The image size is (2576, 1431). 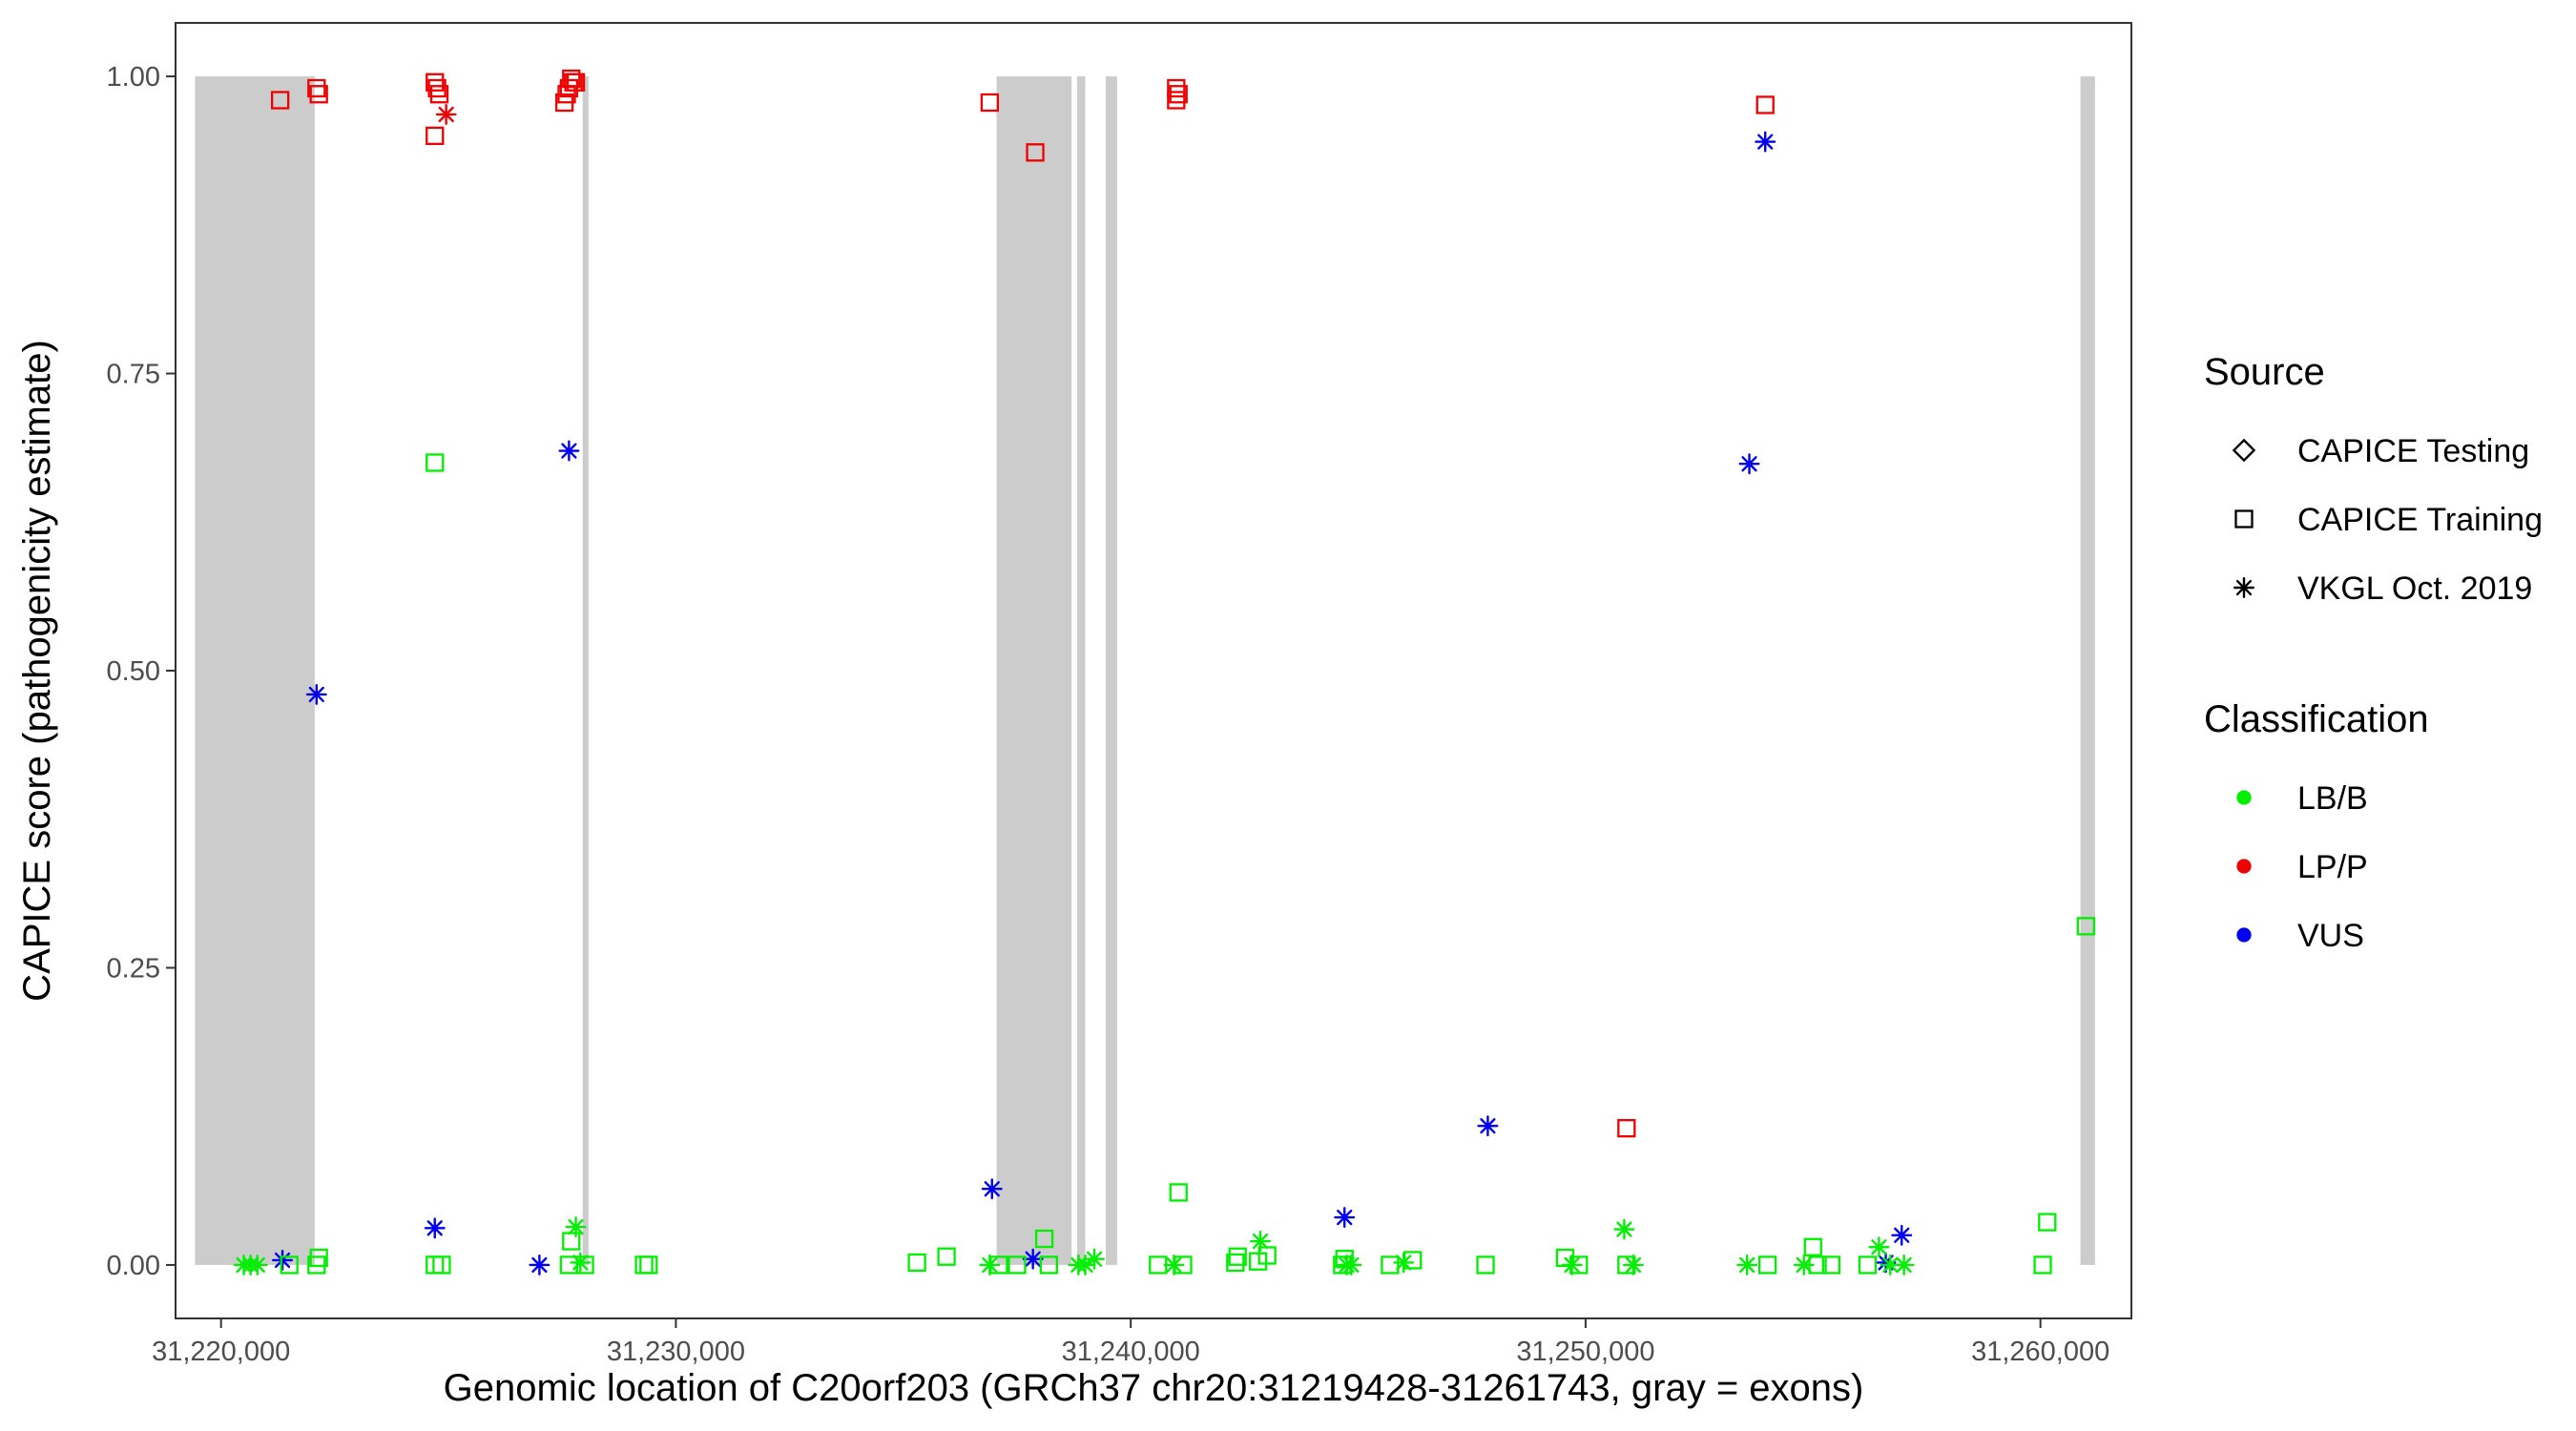 I want to click on x-tick-label: 31,250,000, so click(x=1585, y=1352).